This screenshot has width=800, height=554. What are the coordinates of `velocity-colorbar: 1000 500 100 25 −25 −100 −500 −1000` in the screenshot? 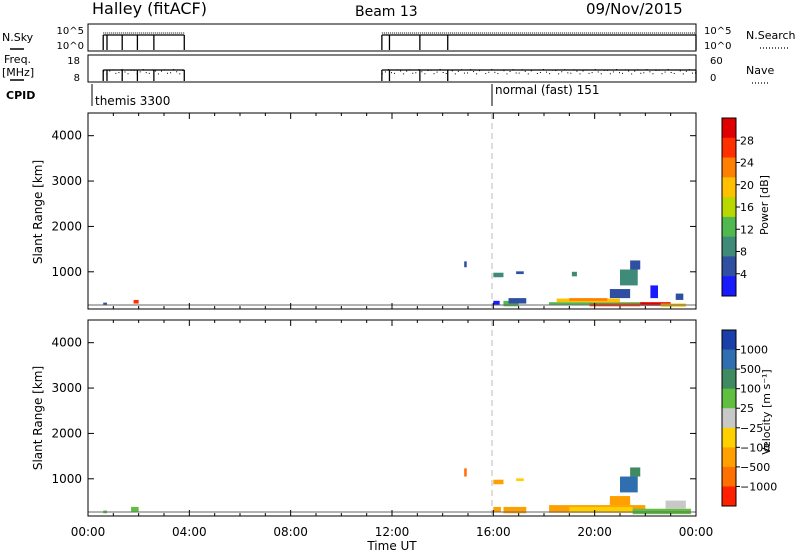 It's located at (749, 418).